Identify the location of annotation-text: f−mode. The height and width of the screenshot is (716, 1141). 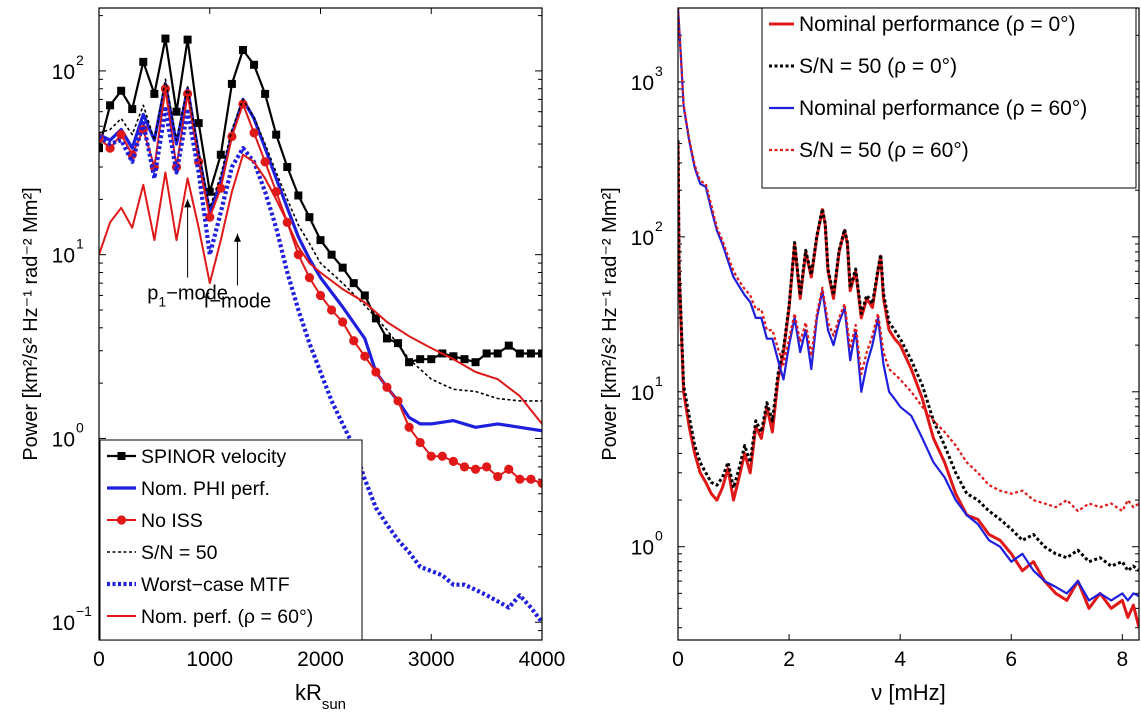
(237, 301).